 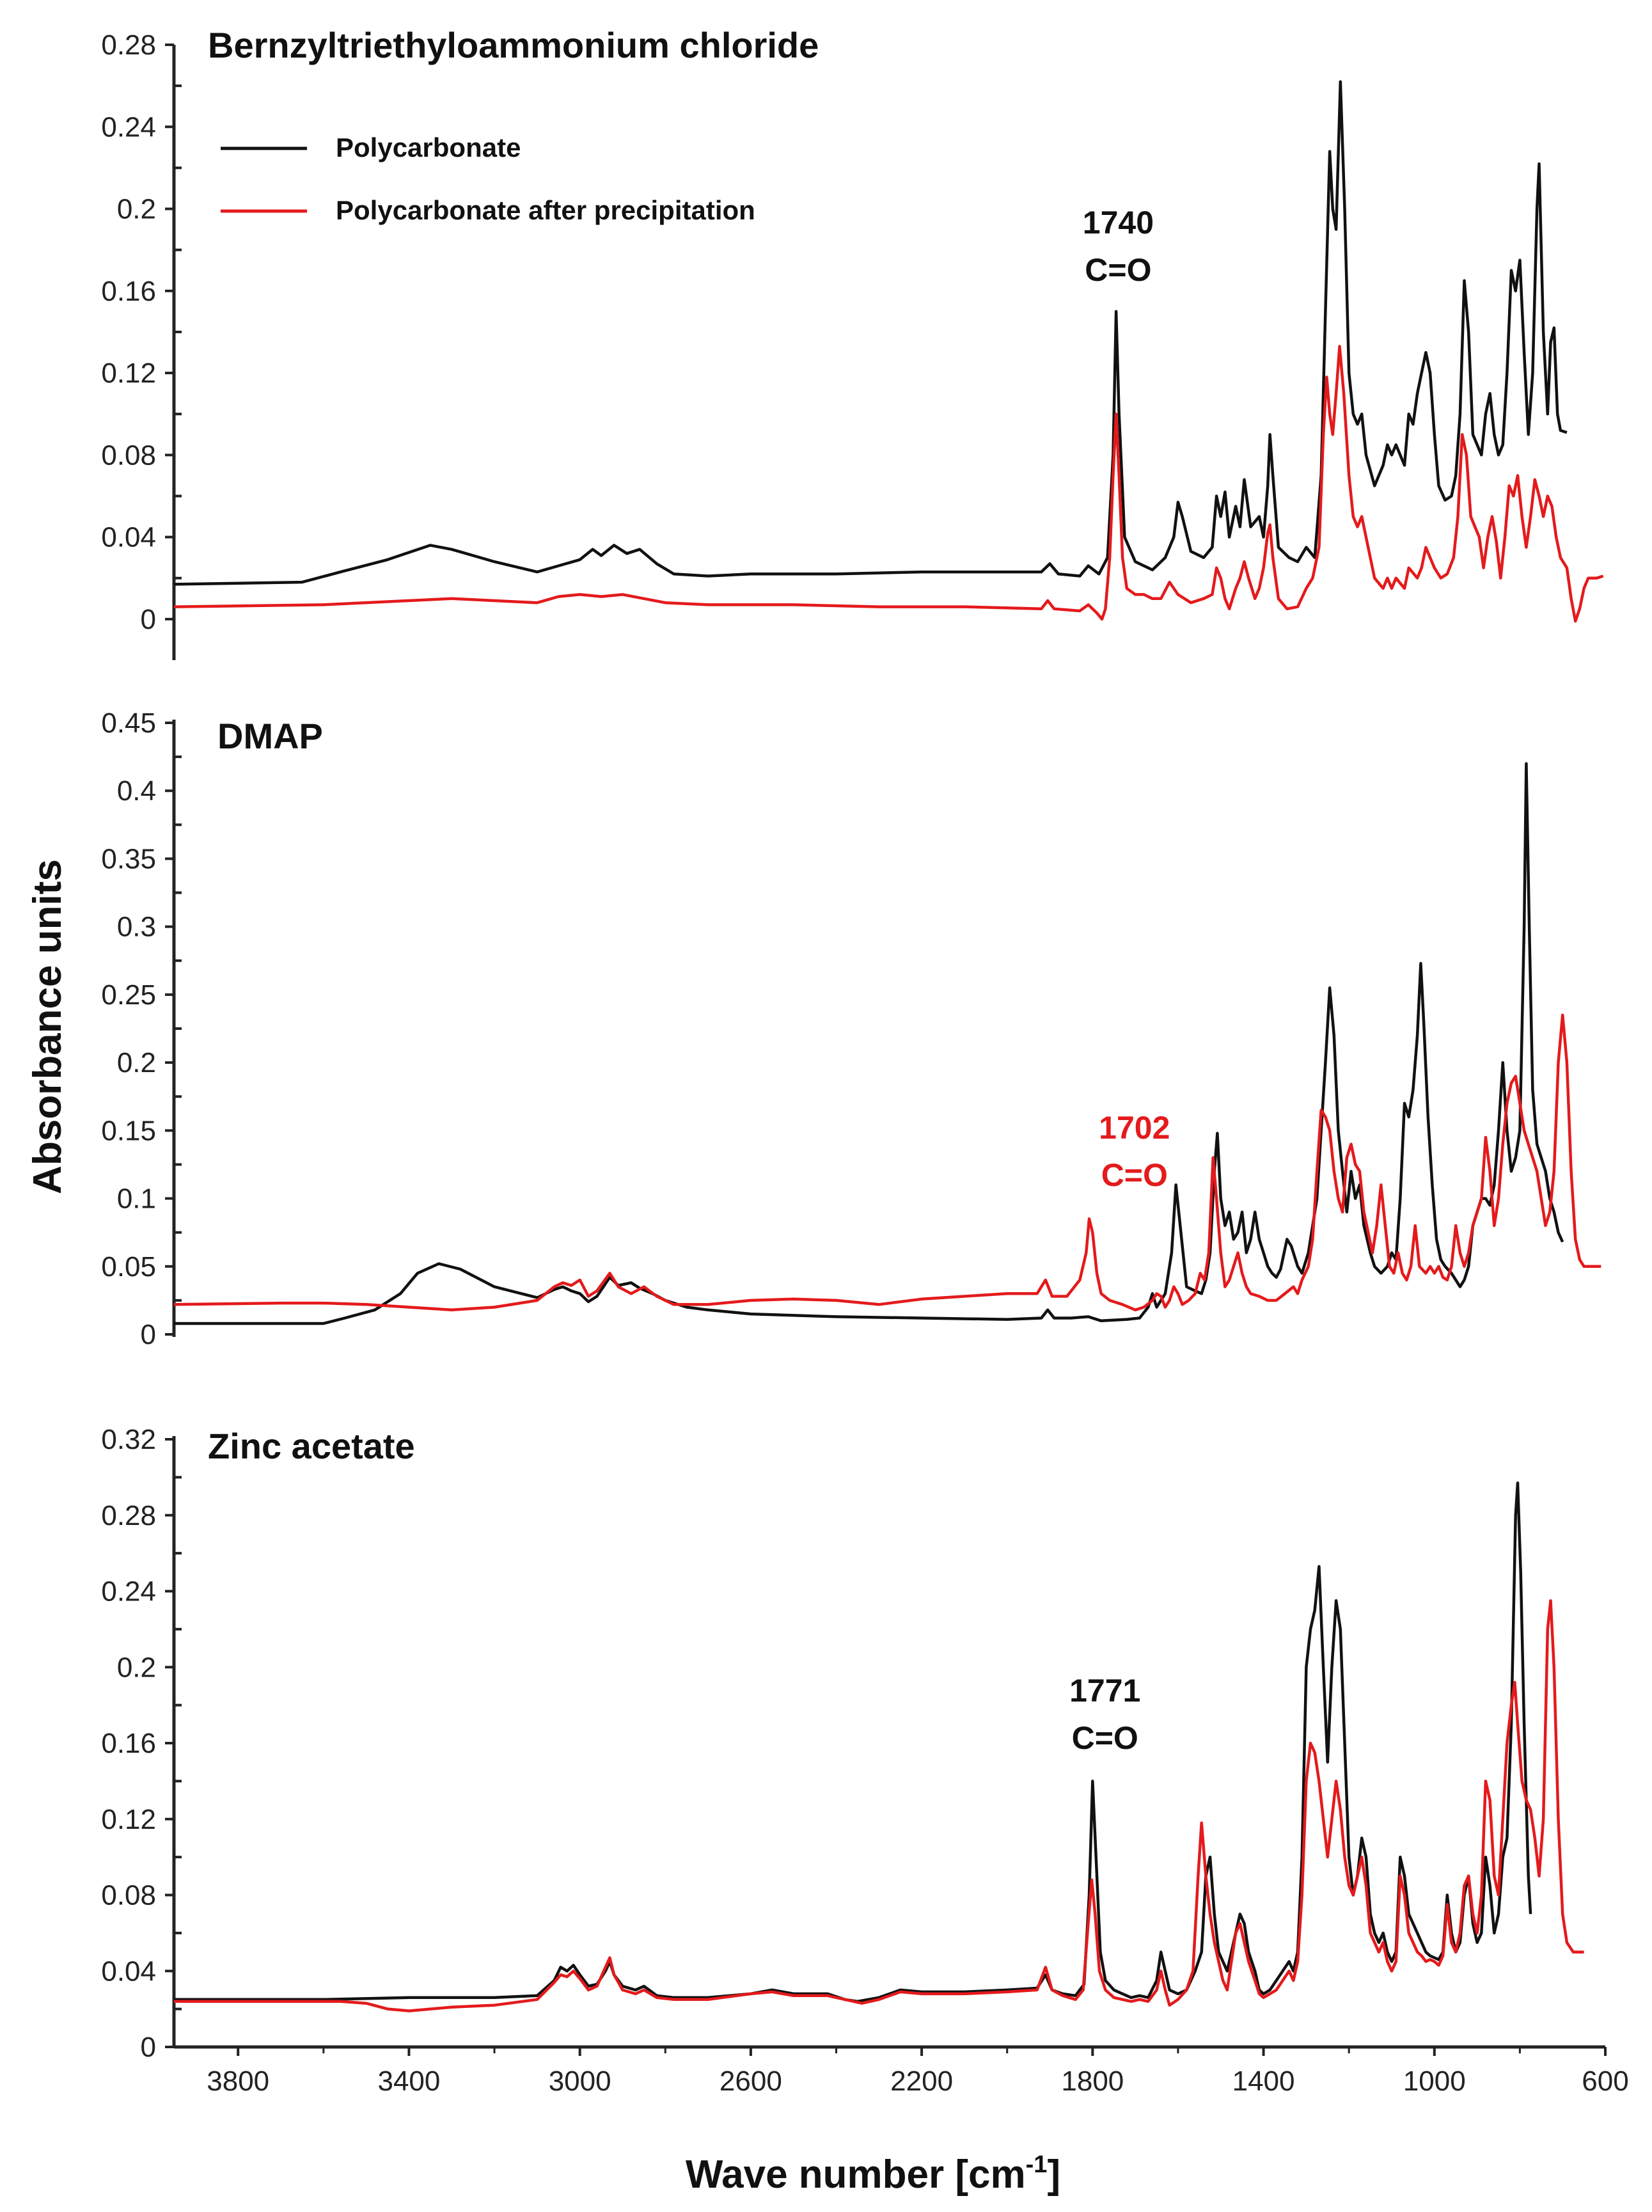 What do you see at coordinates (48, 1026) in the screenshot?
I see `y-axis-title: Absorbance units` at bounding box center [48, 1026].